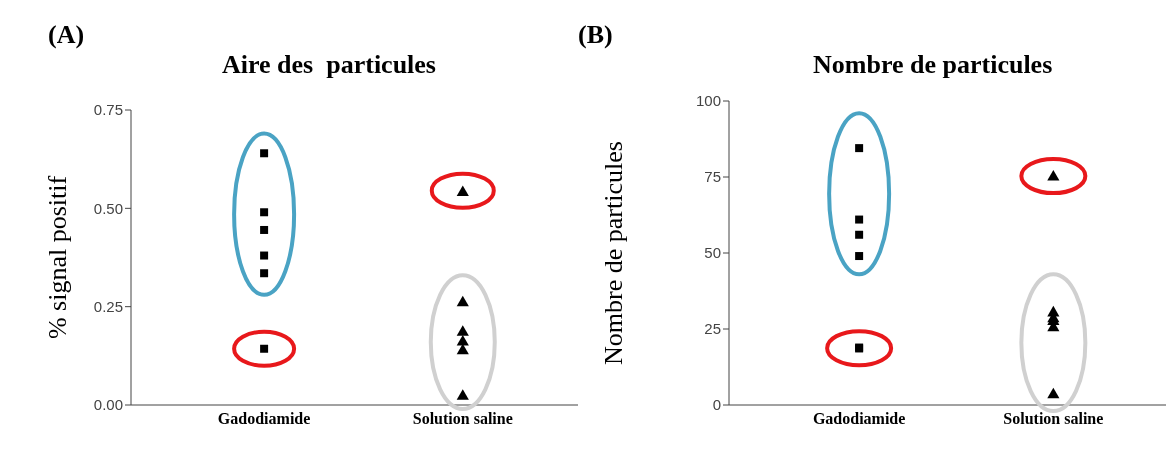 This screenshot has height=450, width=1174. I want to click on y-tick-label: 50, so click(712, 253).